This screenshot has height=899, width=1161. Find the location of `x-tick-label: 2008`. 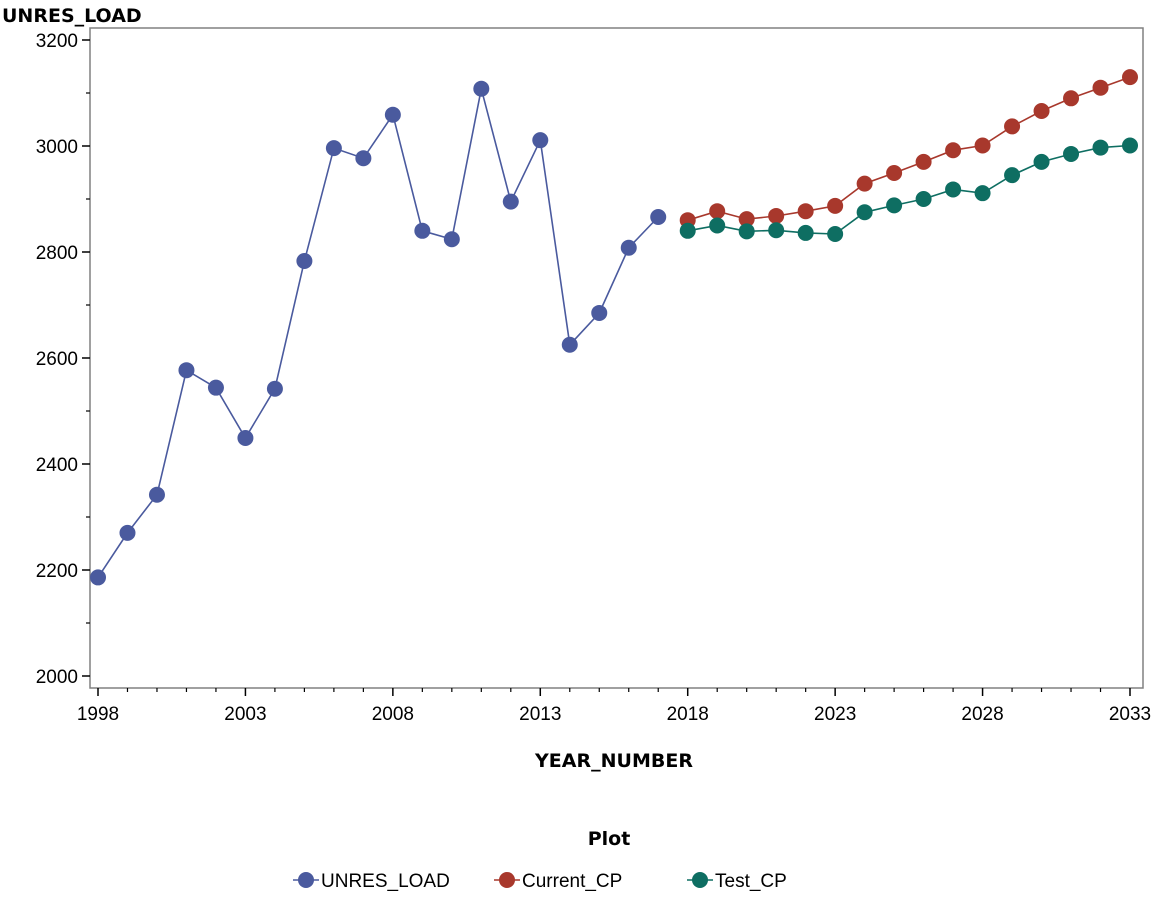

x-tick-label: 2008 is located at coordinates (393, 714).